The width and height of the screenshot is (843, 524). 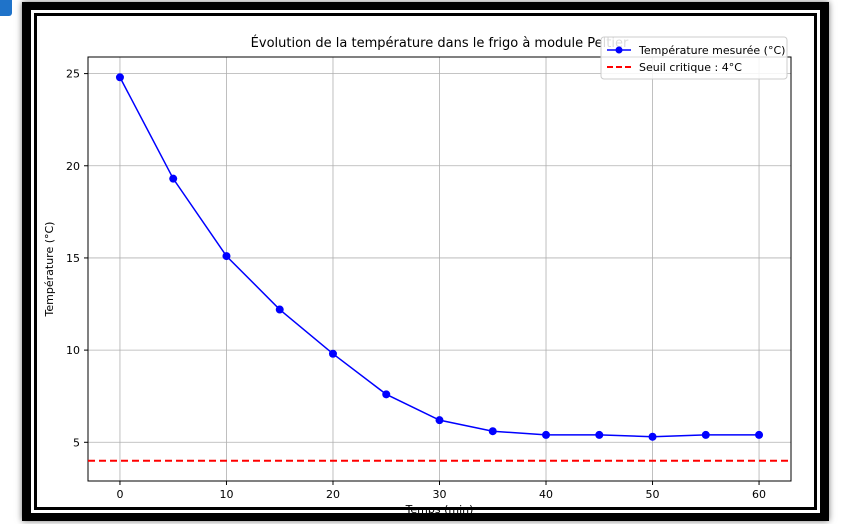 What do you see at coordinates (226, 494) in the screenshot?
I see `x-tick-label: 10` at bounding box center [226, 494].